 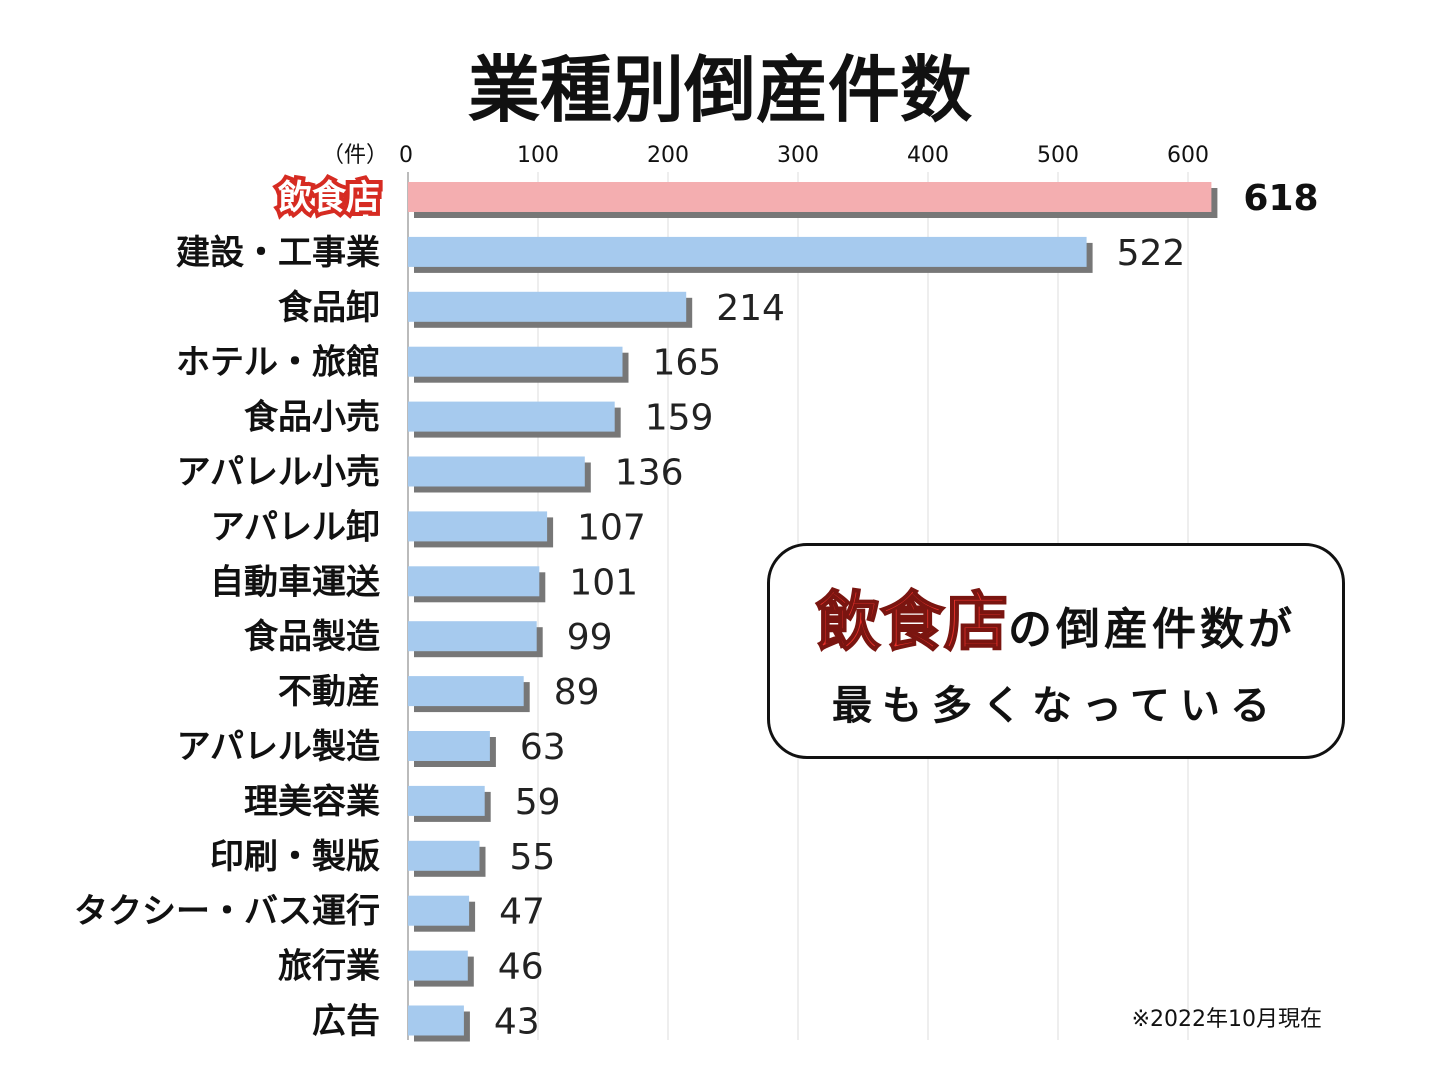 I want to click on category-label: 広告, so click(x=346, y=1022).